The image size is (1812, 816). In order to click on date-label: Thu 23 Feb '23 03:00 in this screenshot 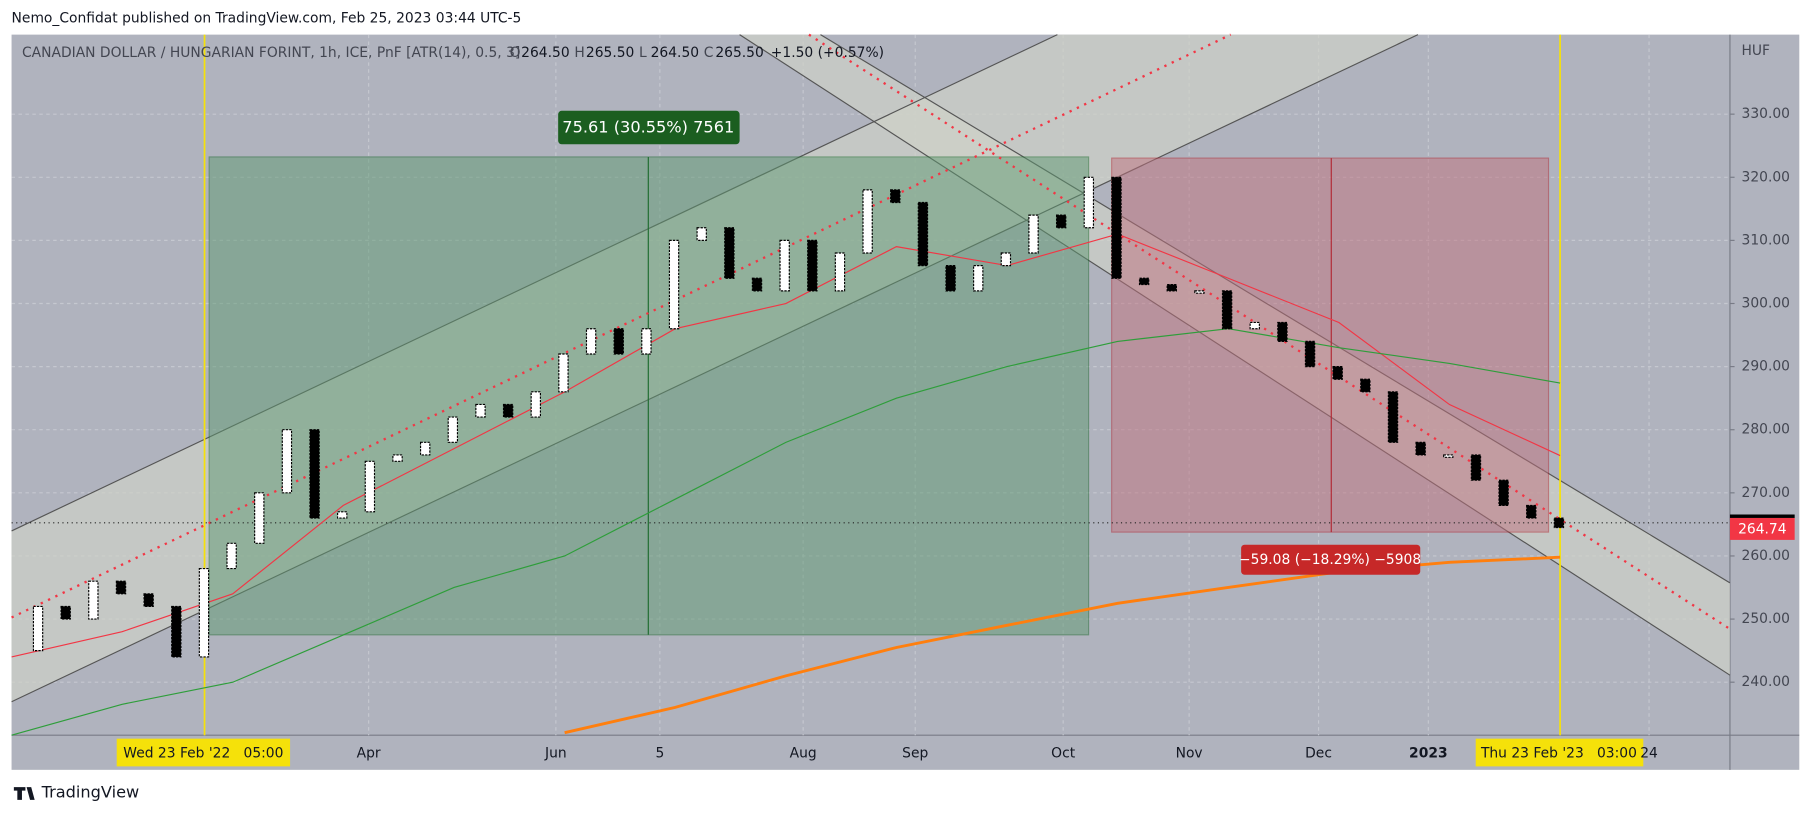, I will do `click(1558, 754)`.